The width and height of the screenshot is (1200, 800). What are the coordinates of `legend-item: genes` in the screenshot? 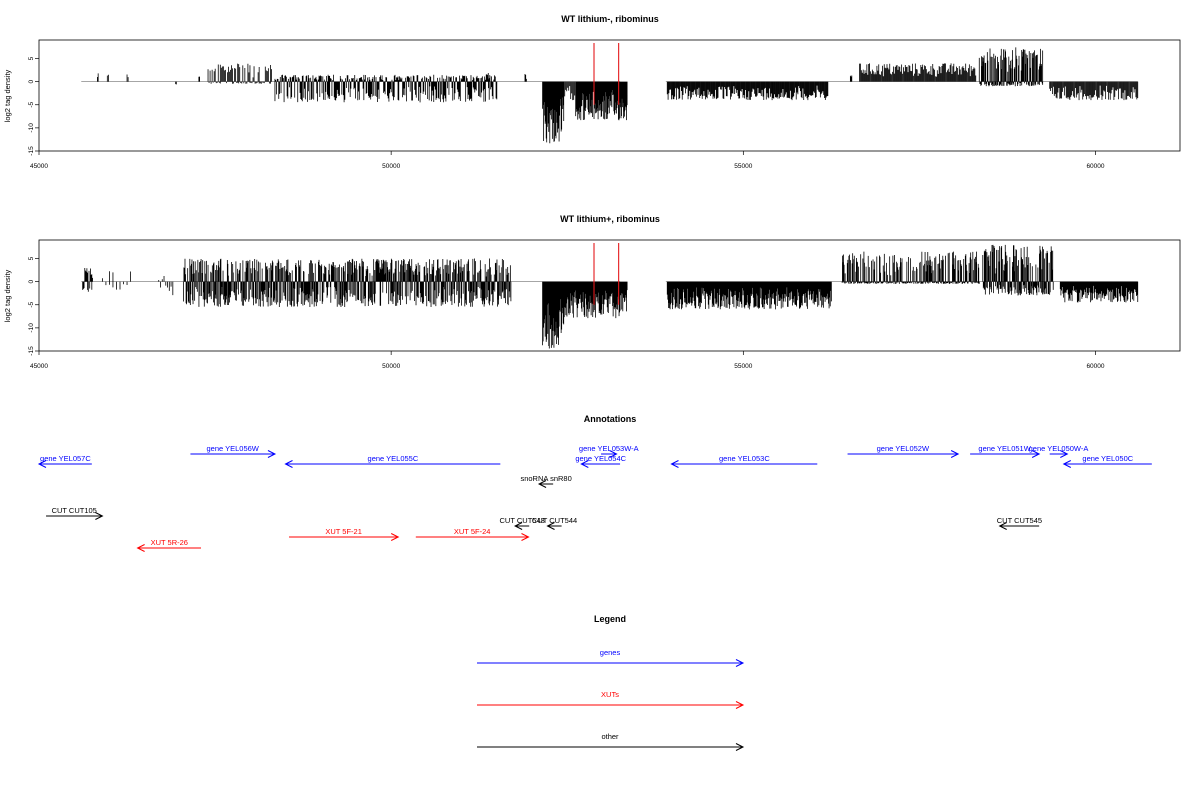 It's located at (611, 657).